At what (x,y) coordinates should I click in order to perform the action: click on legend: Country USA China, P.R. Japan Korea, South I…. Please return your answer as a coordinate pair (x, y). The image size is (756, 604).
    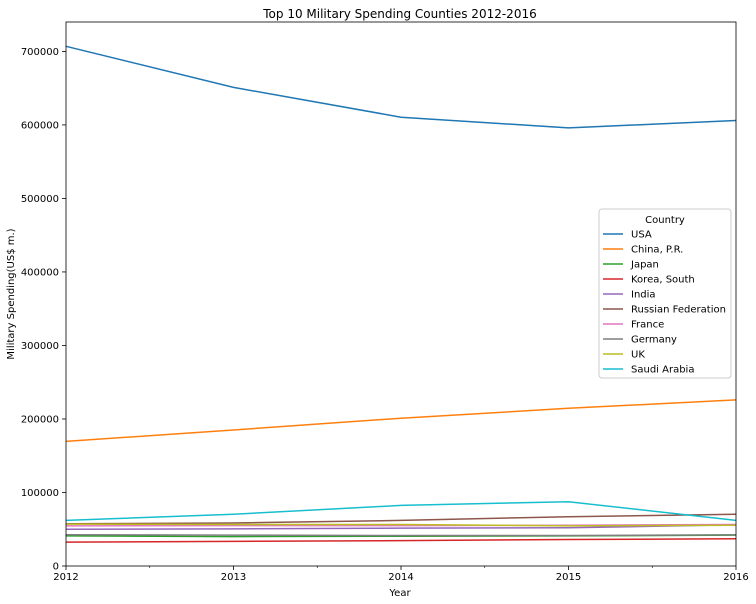
    Looking at the image, I should click on (665, 293).